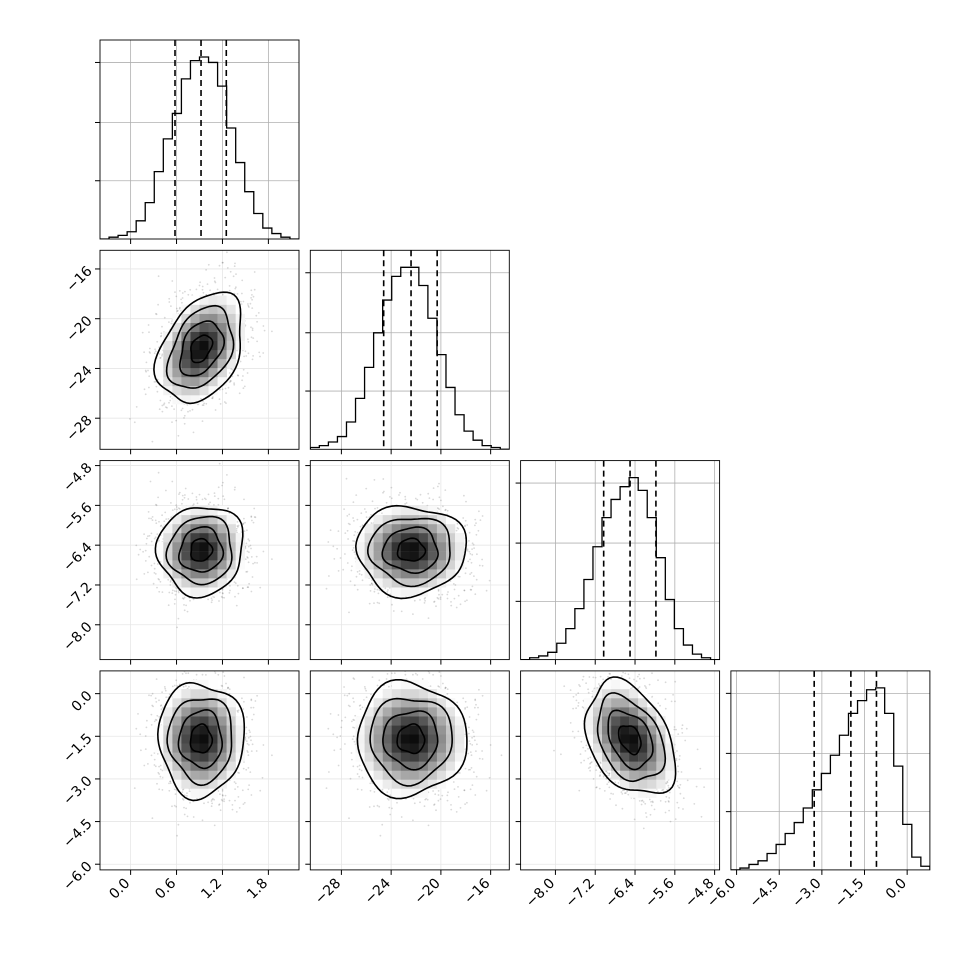 This screenshot has height=970, width=970. I want to click on y-tick-label: −28, so click(79, 429).